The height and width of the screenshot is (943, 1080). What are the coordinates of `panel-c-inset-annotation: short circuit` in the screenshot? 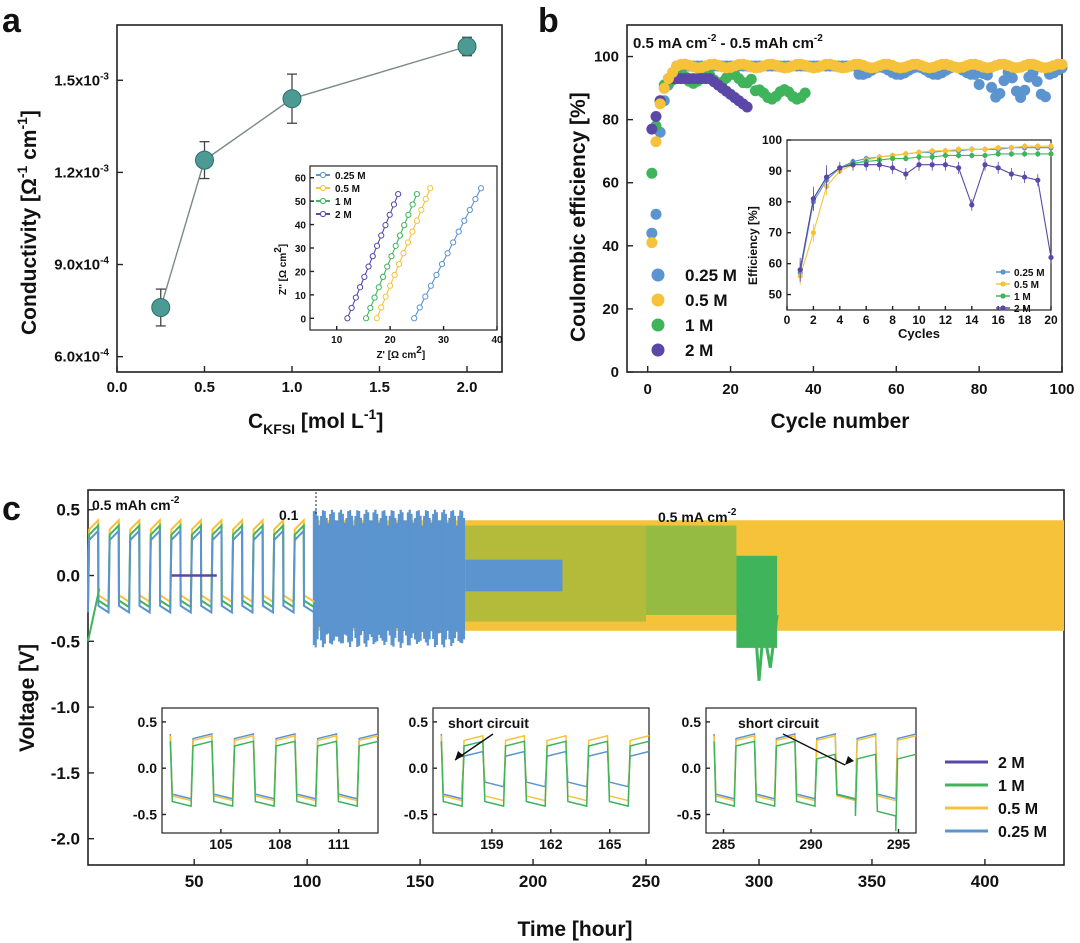 It's located at (778, 723).